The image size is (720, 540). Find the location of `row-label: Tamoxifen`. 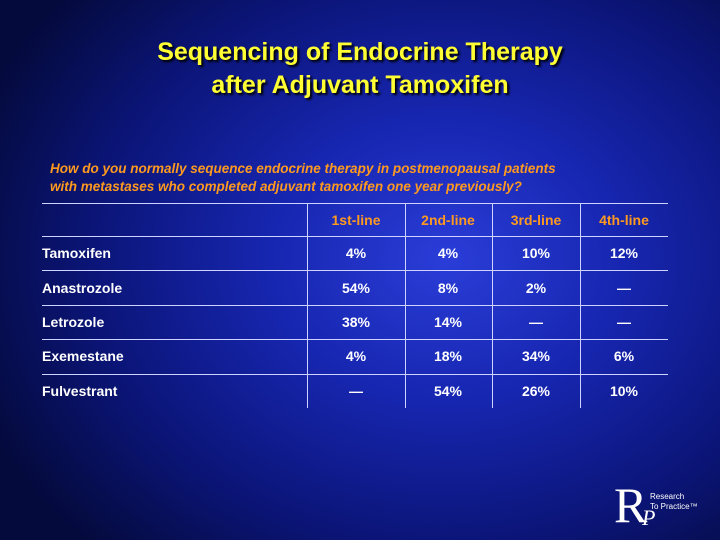

row-label: Tamoxifen is located at coordinates (76, 253).